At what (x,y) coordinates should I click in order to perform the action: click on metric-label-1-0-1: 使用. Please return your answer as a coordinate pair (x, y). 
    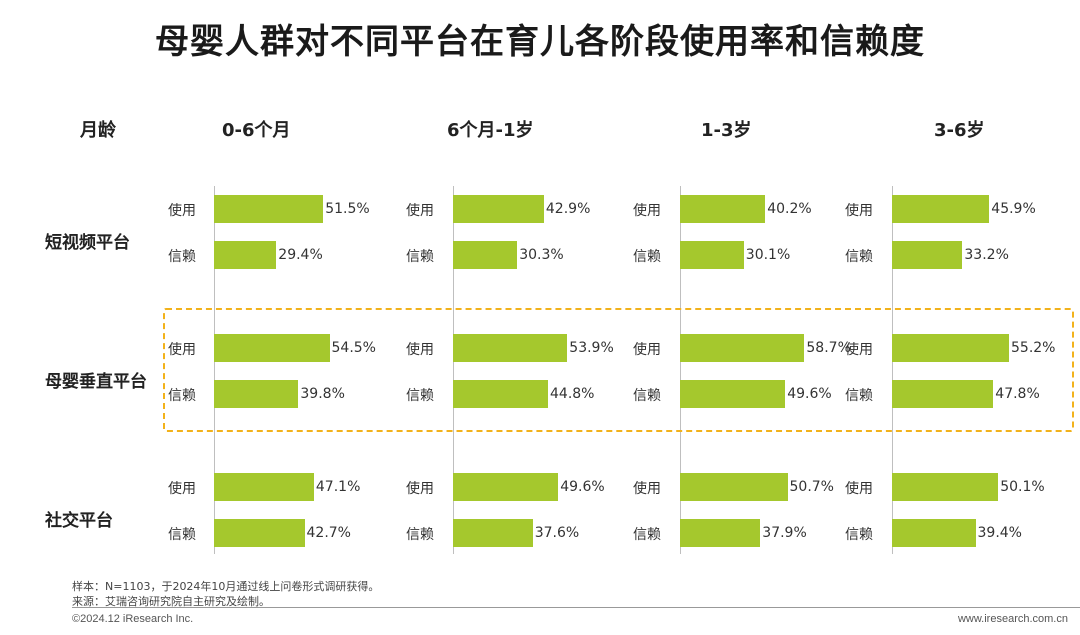
    Looking at the image, I should click on (420, 350).